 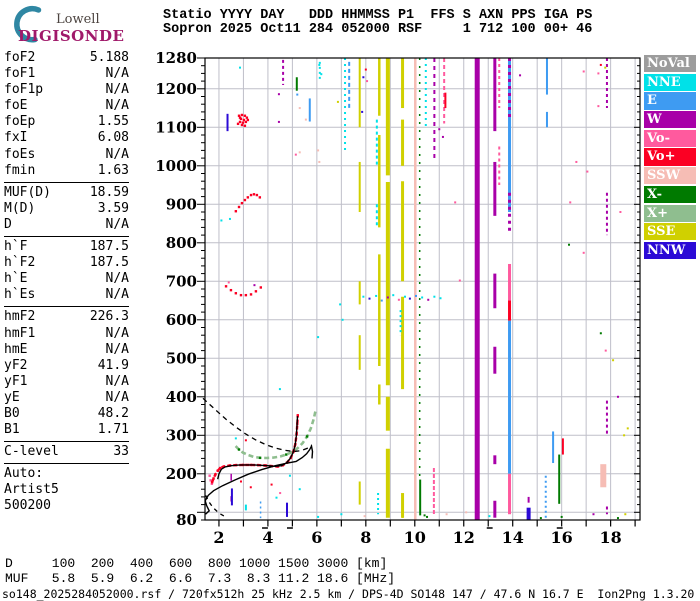 I want to click on svg-text: 10, so click(x=415, y=537).